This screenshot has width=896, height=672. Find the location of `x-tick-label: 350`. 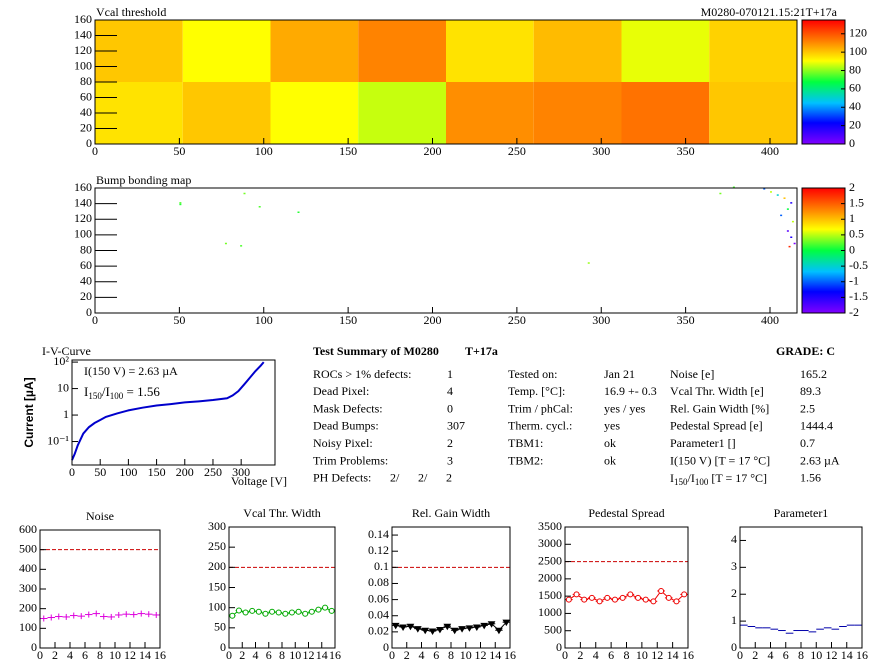

x-tick-label: 350 is located at coordinates (686, 320).